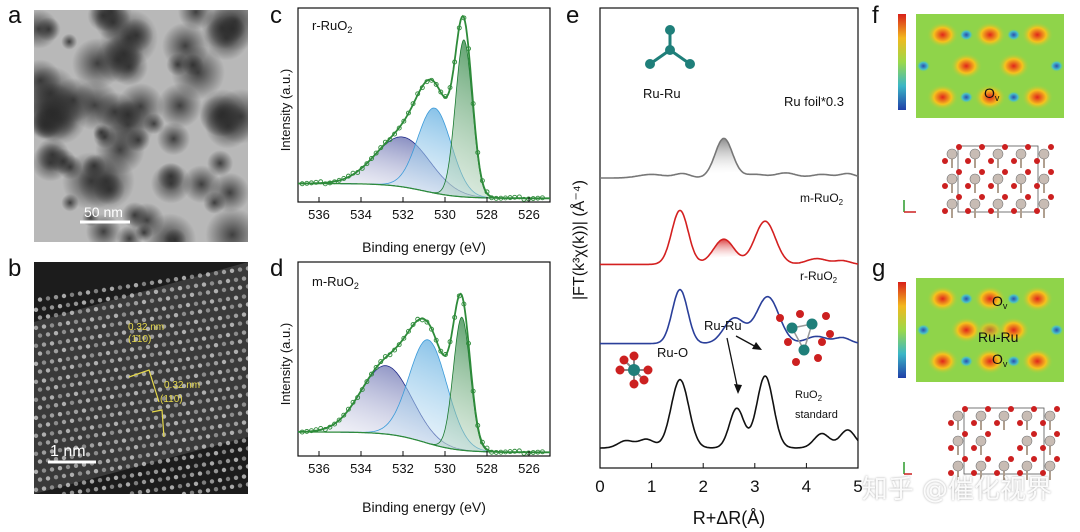 The image size is (1080, 532). What do you see at coordinates (15, 268) in the screenshot?
I see `panel-letter-b: b` at bounding box center [15, 268].